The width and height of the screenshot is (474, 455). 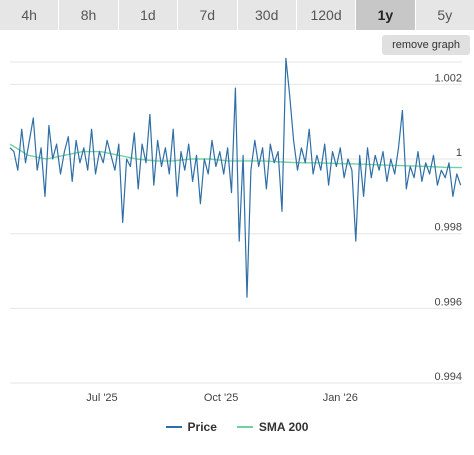 I want to click on y-tick-label-0: 1.002, so click(x=448, y=78).